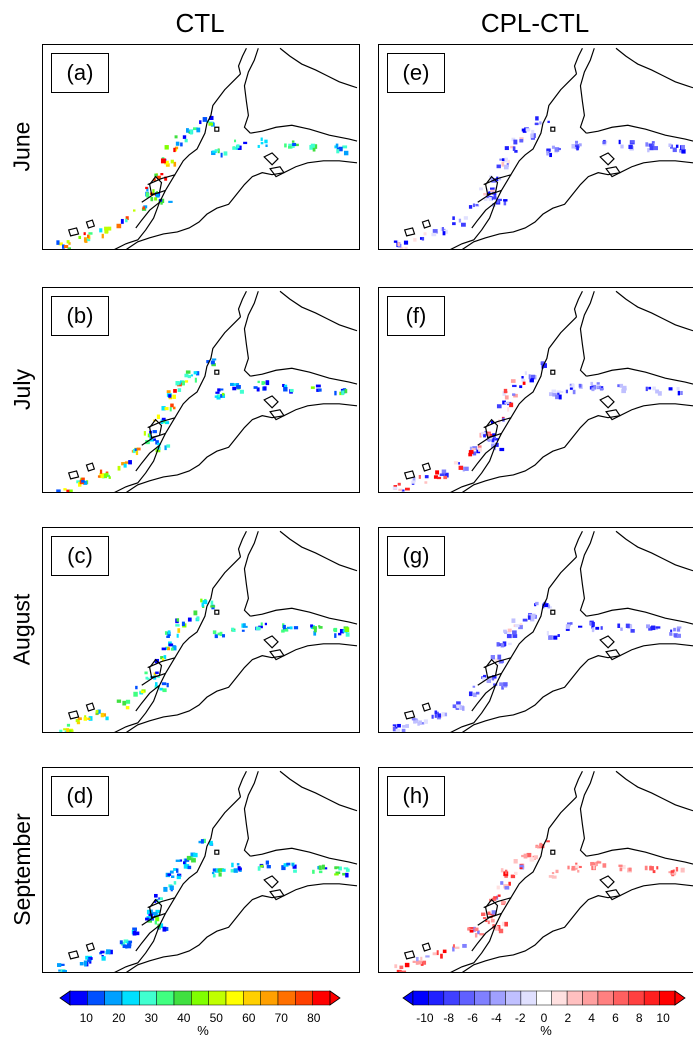 The height and width of the screenshot is (1039, 693). I want to click on row-label-july: July, so click(21, 389).